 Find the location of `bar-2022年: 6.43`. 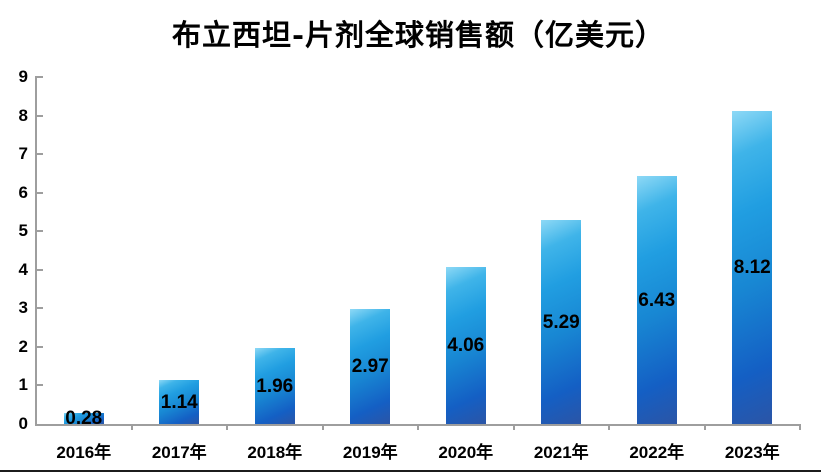

bar-2022年: 6.43 is located at coordinates (656, 300).